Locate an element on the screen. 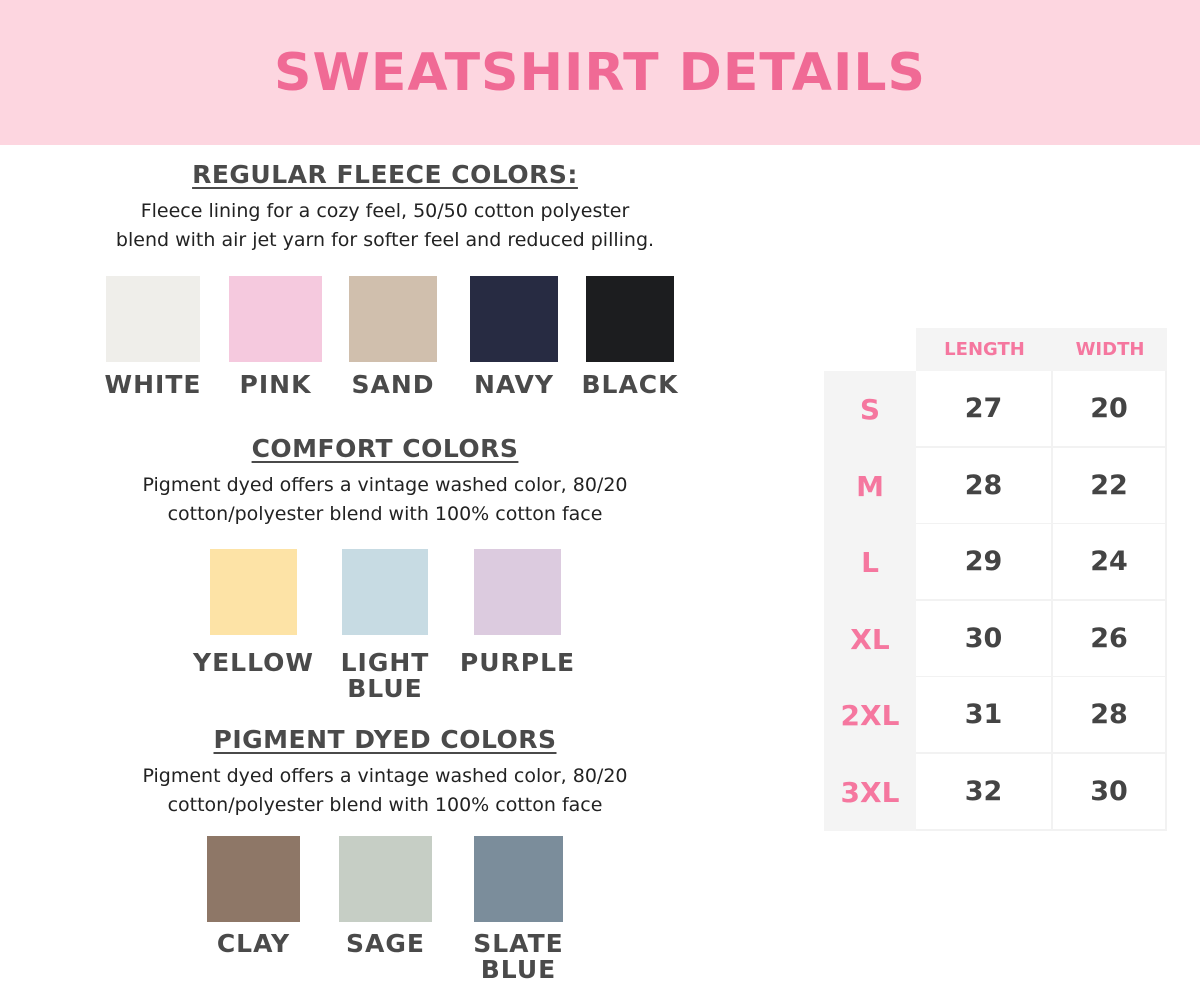  color-label: YELLOW is located at coordinates (253, 662).